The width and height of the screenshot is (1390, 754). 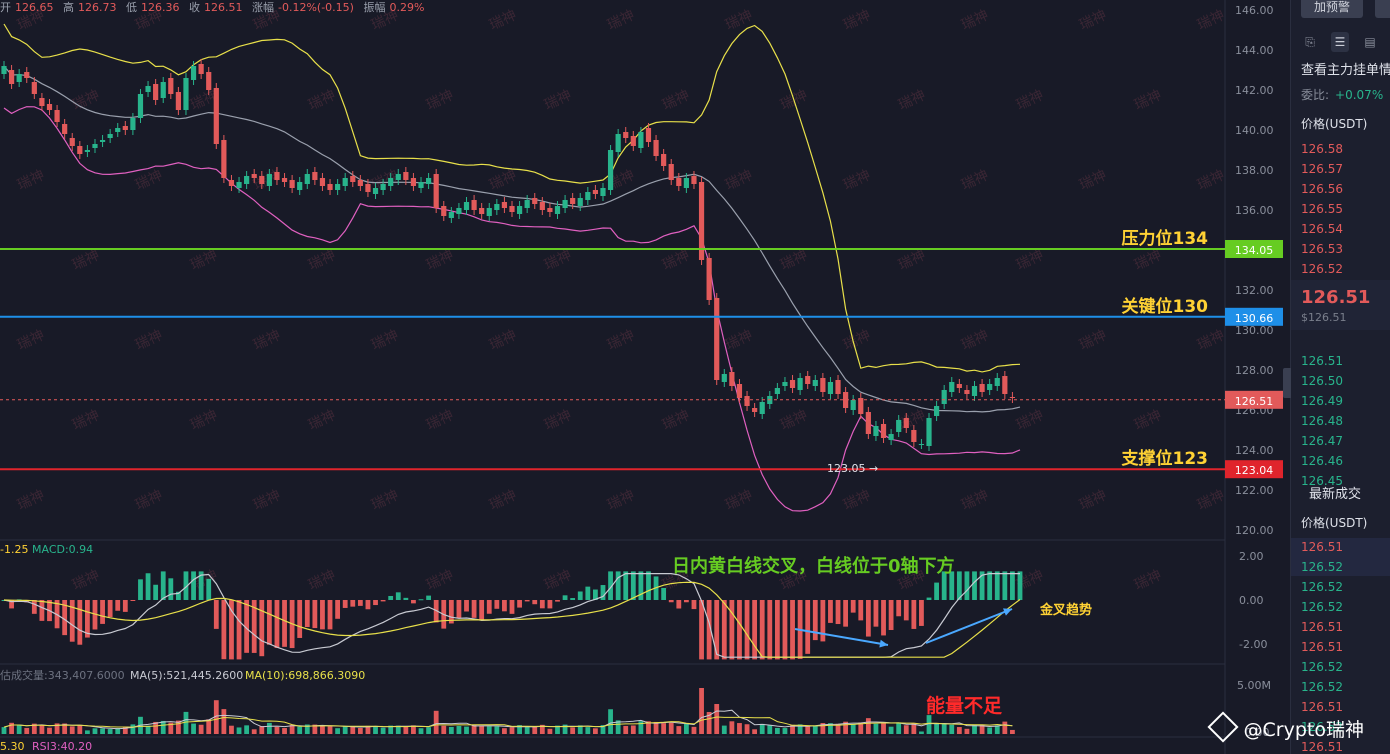 What do you see at coordinates (964, 705) in the screenshot?
I see `volume-annotation: 能量不足` at bounding box center [964, 705].